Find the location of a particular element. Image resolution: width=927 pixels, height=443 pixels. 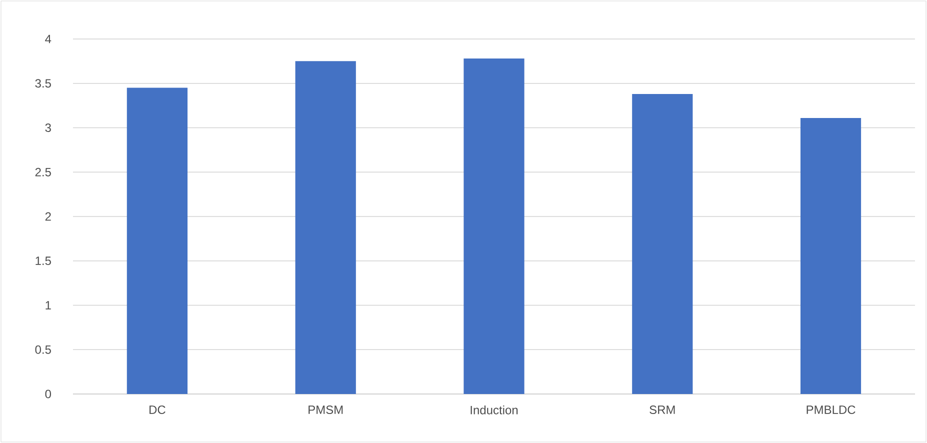

y-tick-label: 3 is located at coordinates (48, 127).